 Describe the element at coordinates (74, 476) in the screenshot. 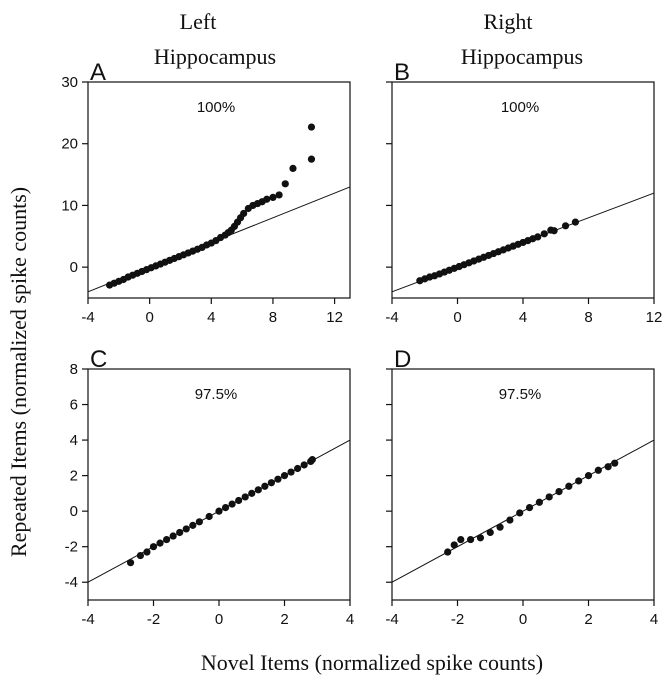

I see `panel-c-y-tick-label: 2` at that location.